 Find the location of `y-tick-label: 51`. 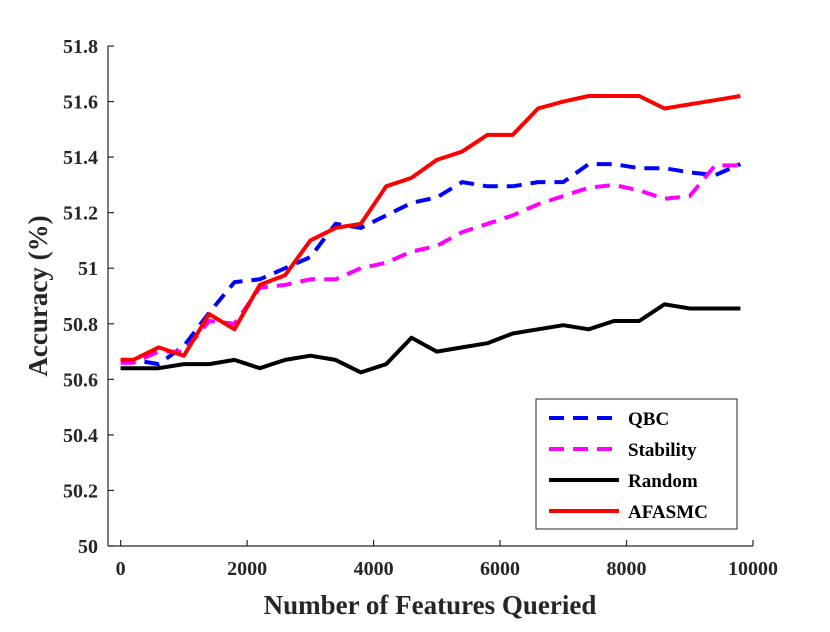

y-tick-label: 51 is located at coordinates (88, 269).